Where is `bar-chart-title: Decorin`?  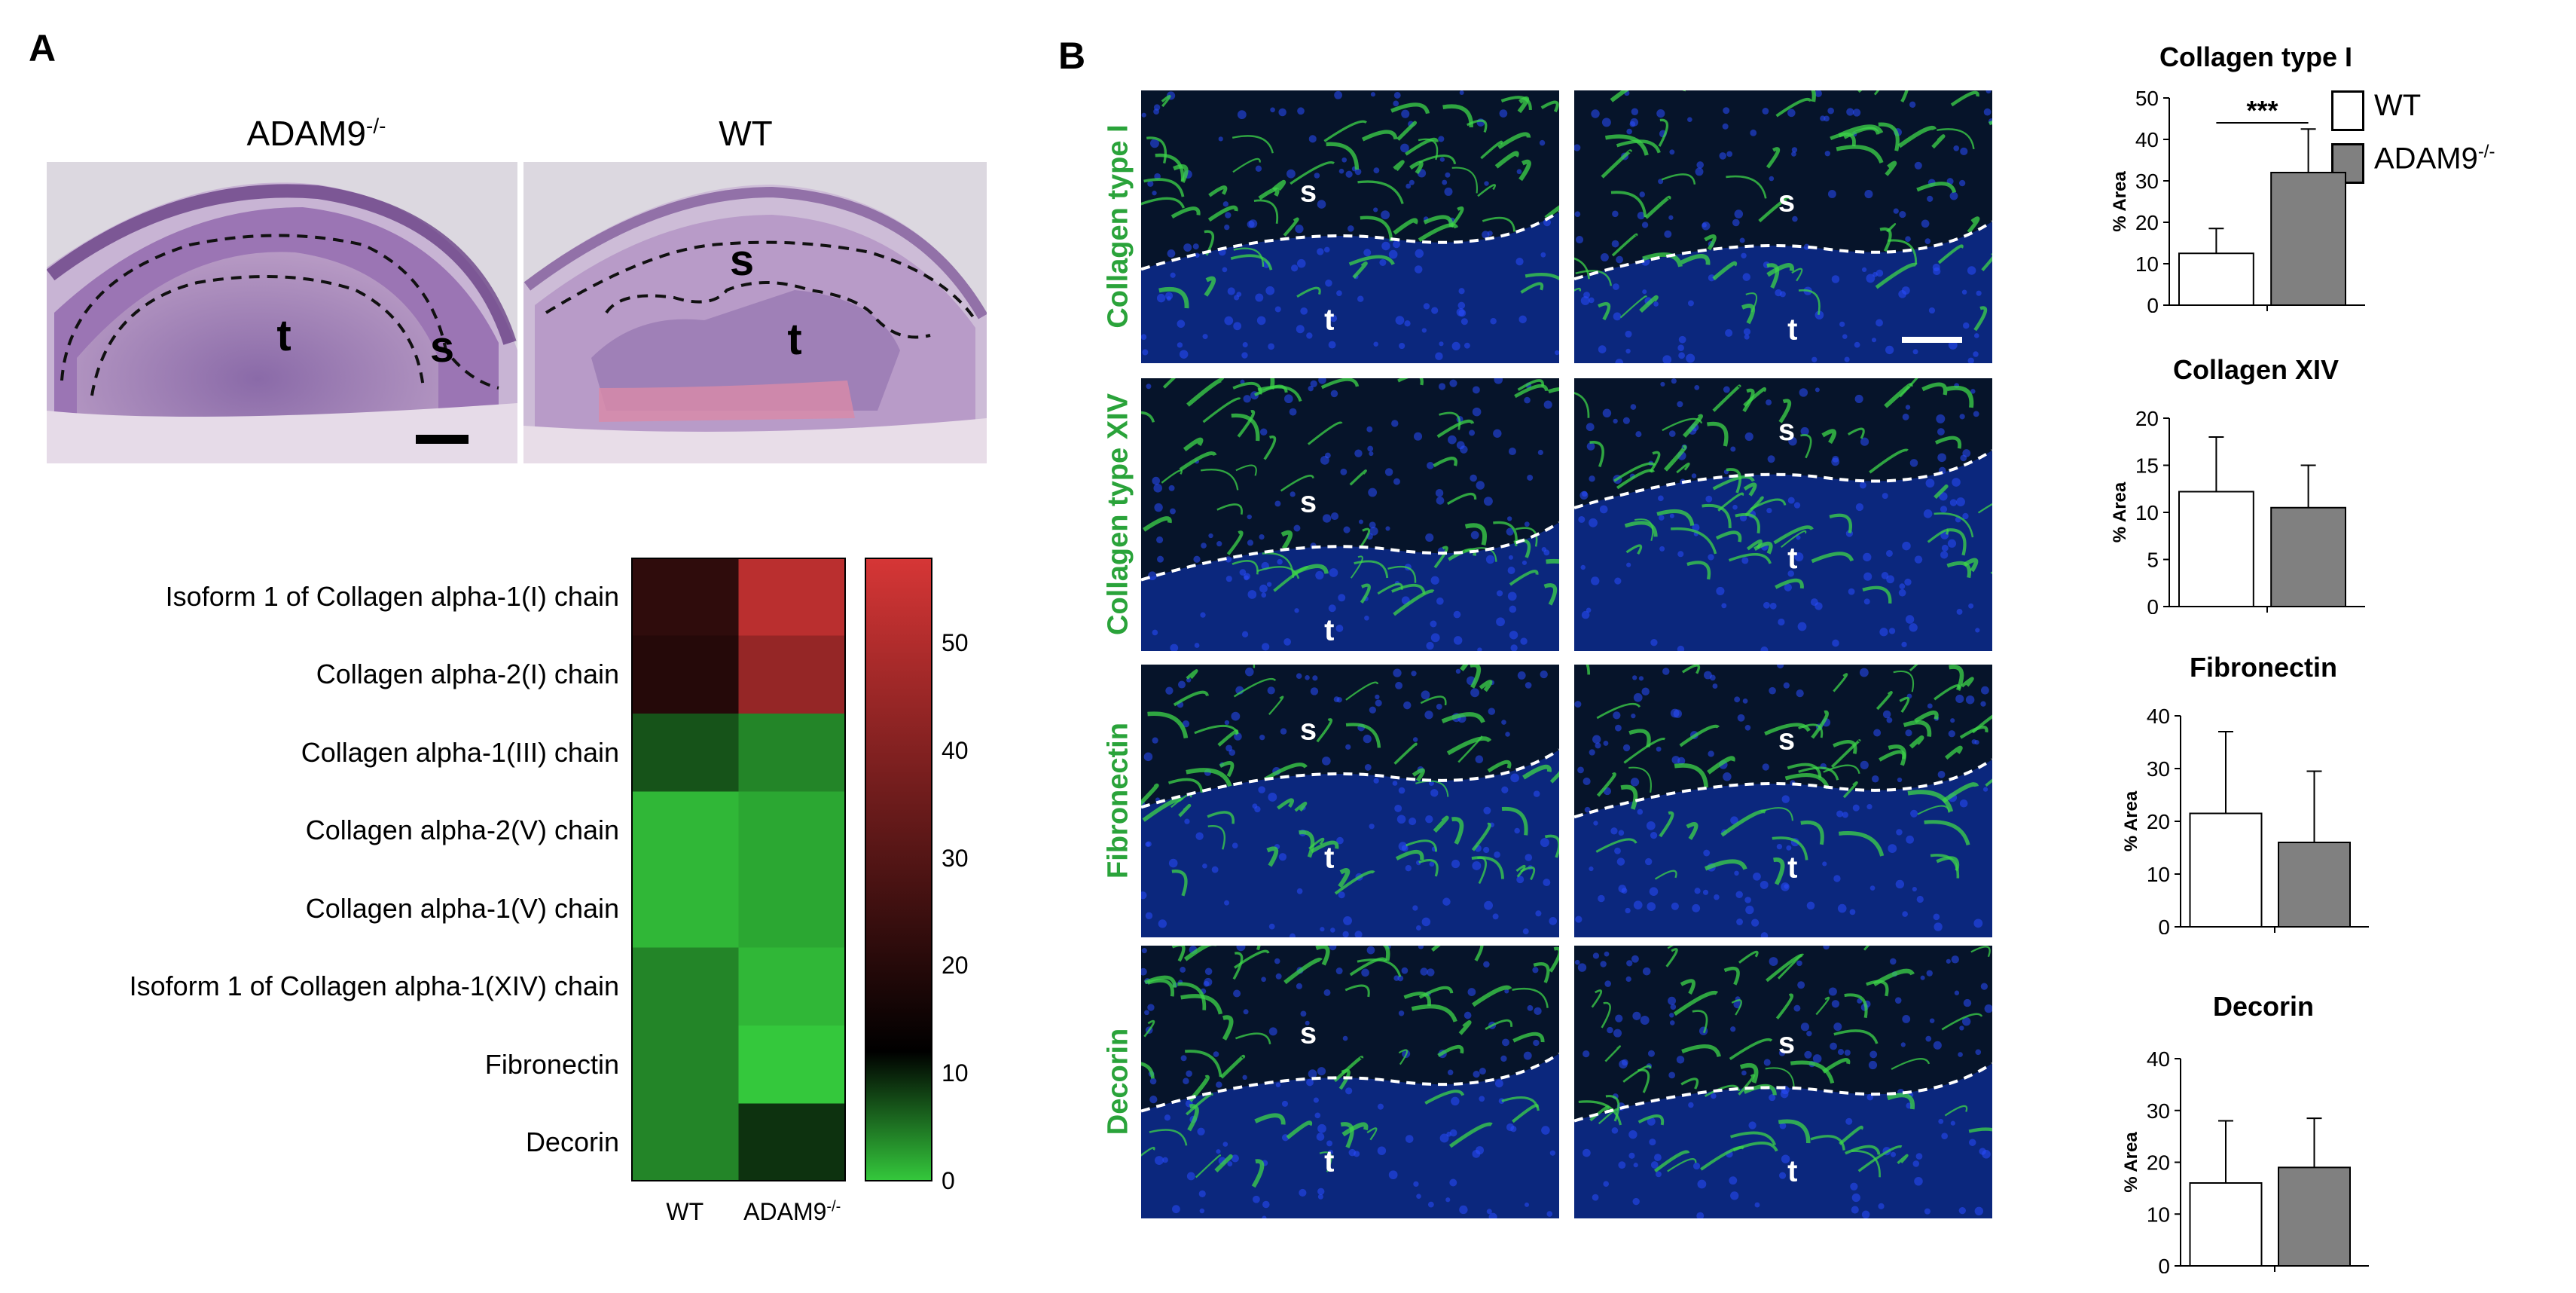 bar-chart-title: Decorin is located at coordinates (2263, 1006).